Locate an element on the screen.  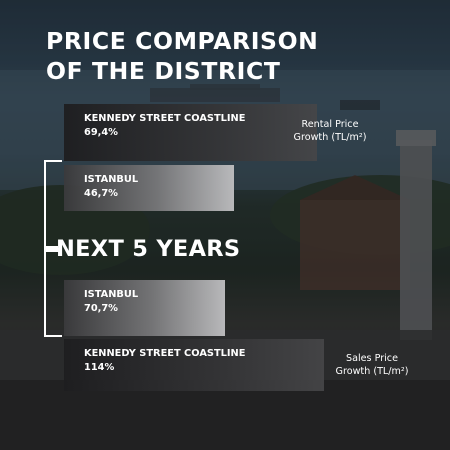
rental-legend-line-1: Rental Price is located at coordinates (330, 124).